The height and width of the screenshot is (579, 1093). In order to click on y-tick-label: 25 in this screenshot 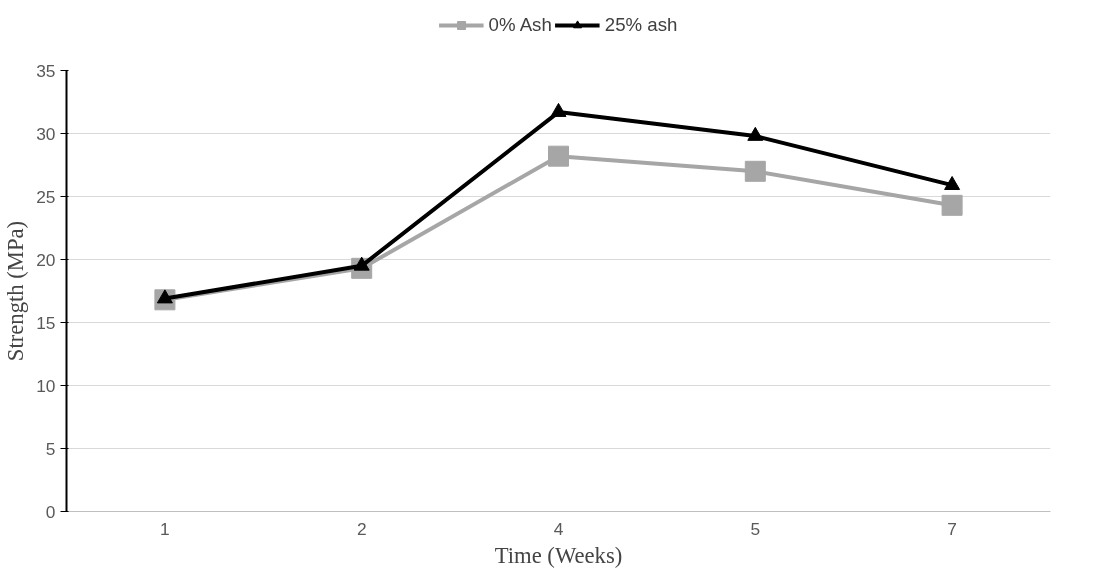, I will do `click(46, 196)`.